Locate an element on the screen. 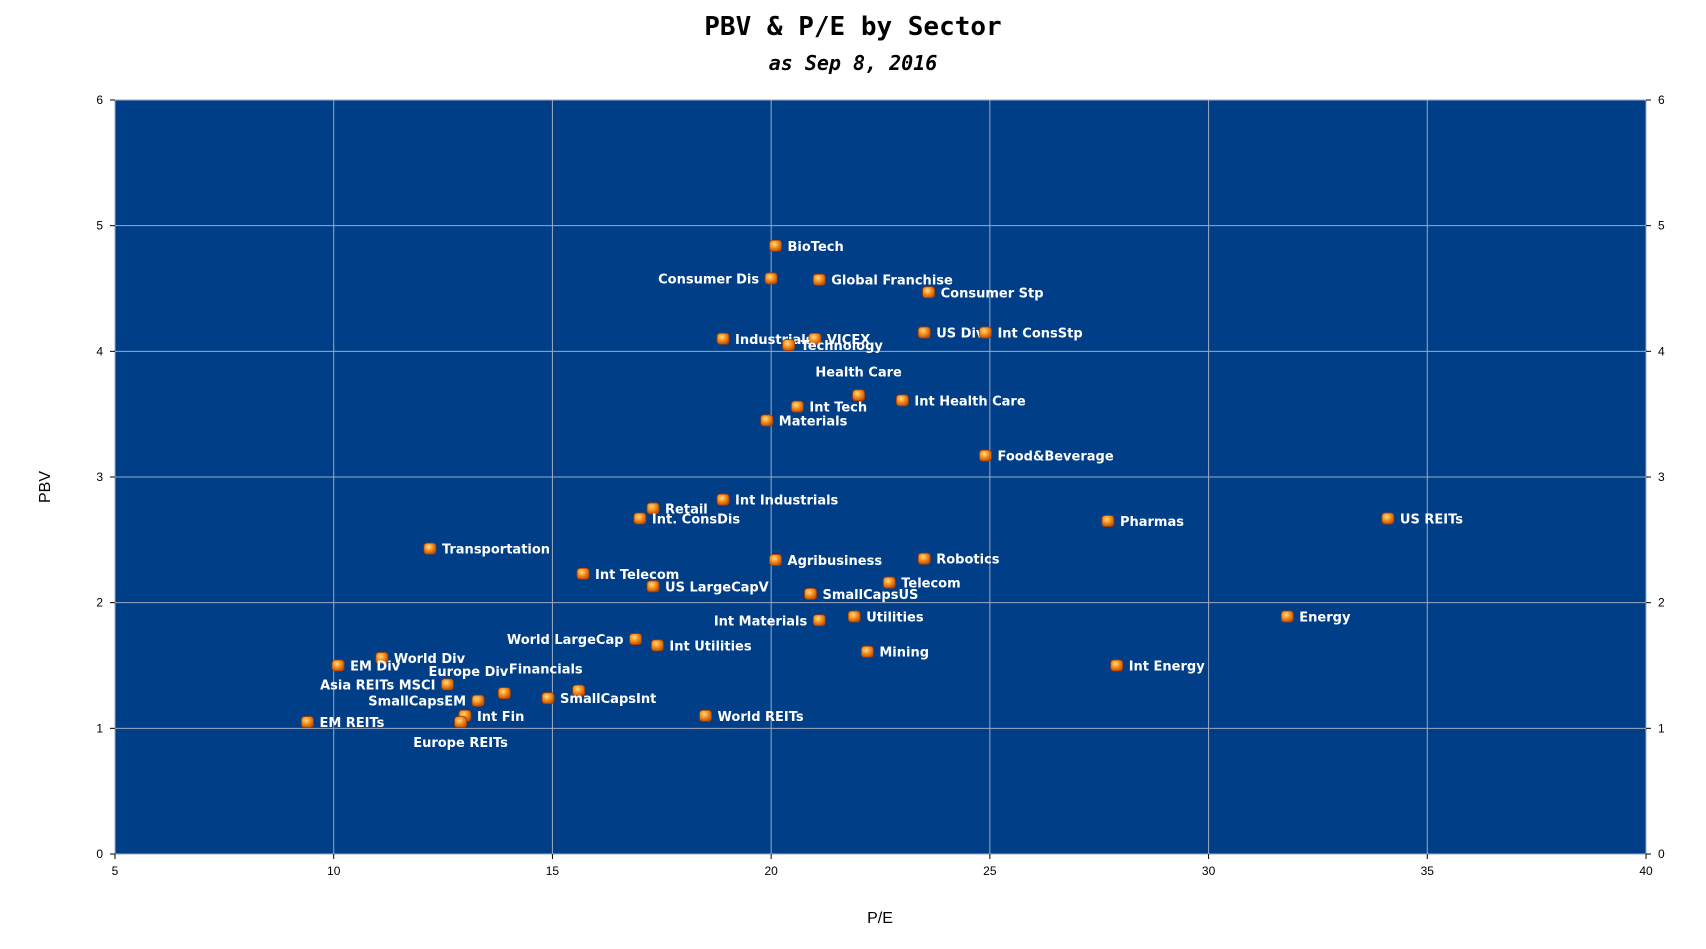 Image resolution: width=1706 pixels, height=949 pixels. scatter-point: World LargeCap is located at coordinates (574, 640).